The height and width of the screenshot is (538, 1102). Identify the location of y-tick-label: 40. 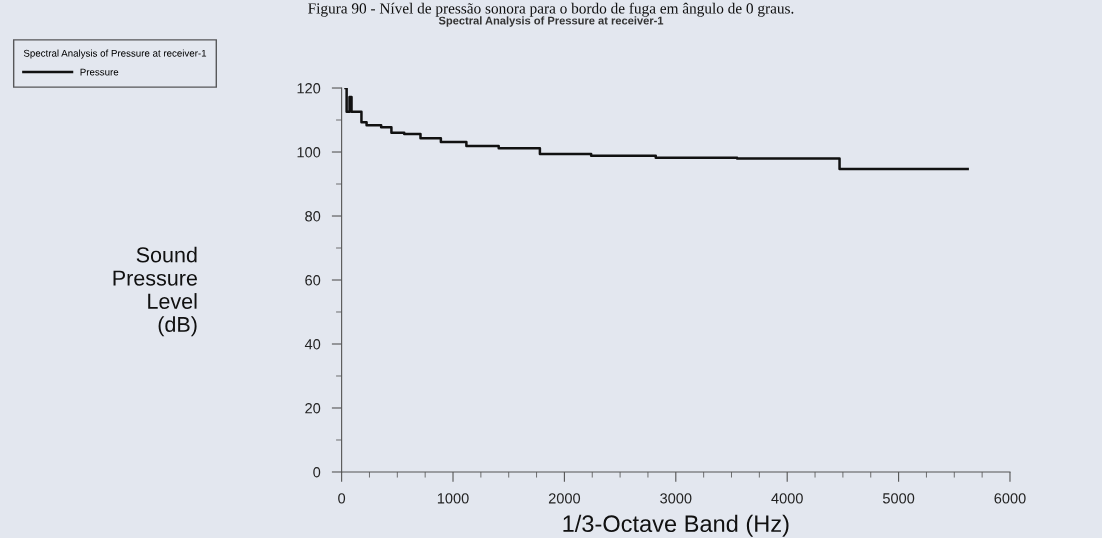
(312, 344).